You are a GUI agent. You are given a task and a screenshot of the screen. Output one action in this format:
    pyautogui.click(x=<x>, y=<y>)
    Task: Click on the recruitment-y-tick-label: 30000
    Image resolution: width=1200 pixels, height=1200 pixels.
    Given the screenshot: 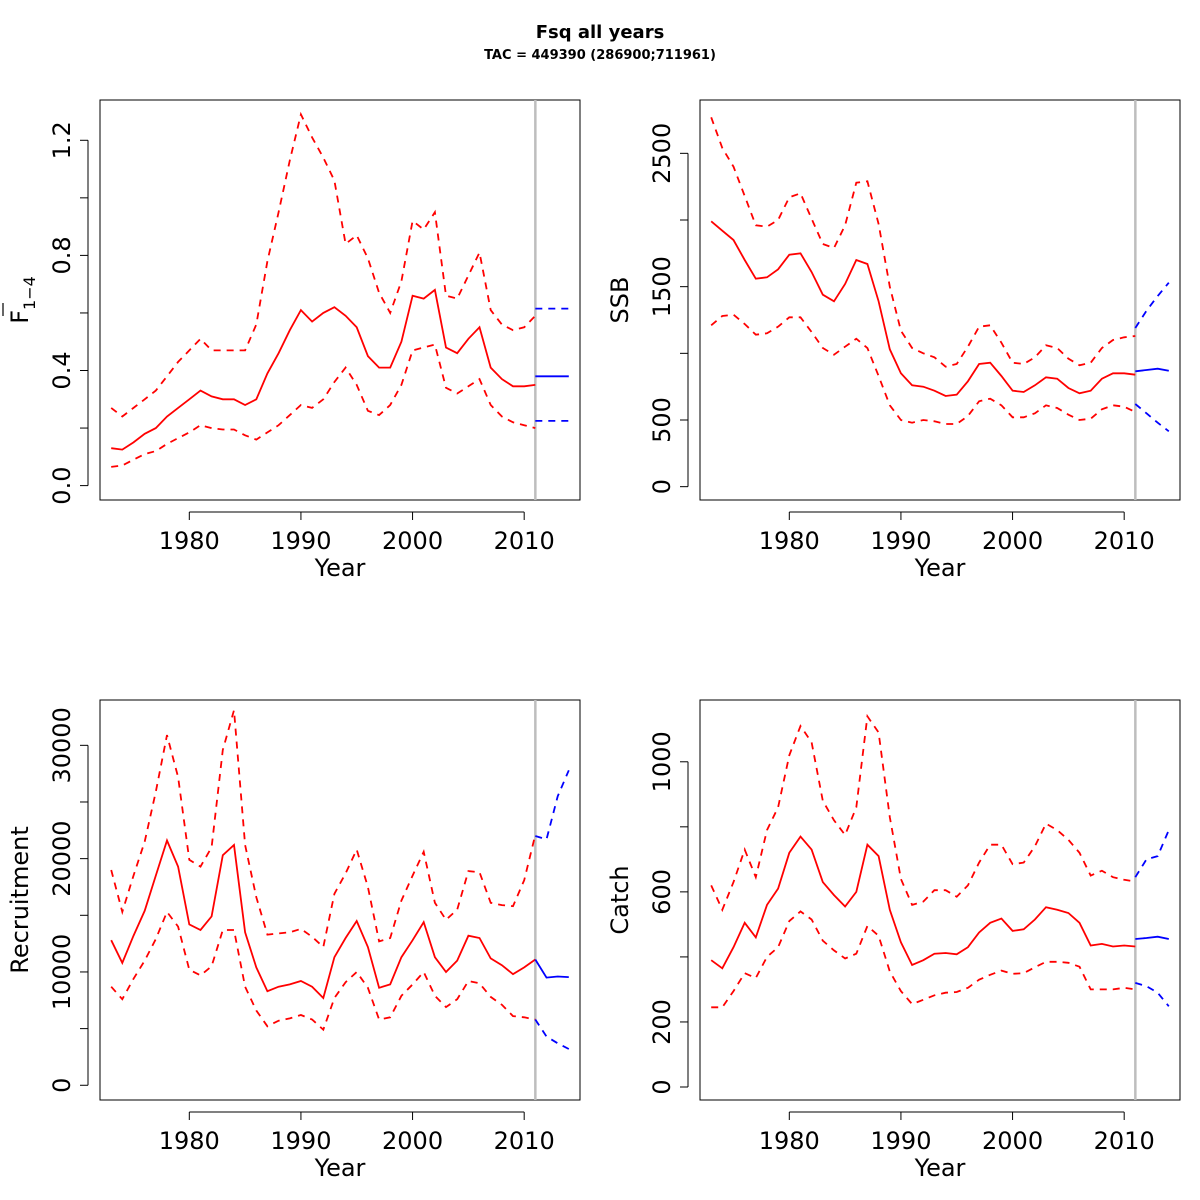 What is the action you would take?
    pyautogui.click(x=62, y=745)
    